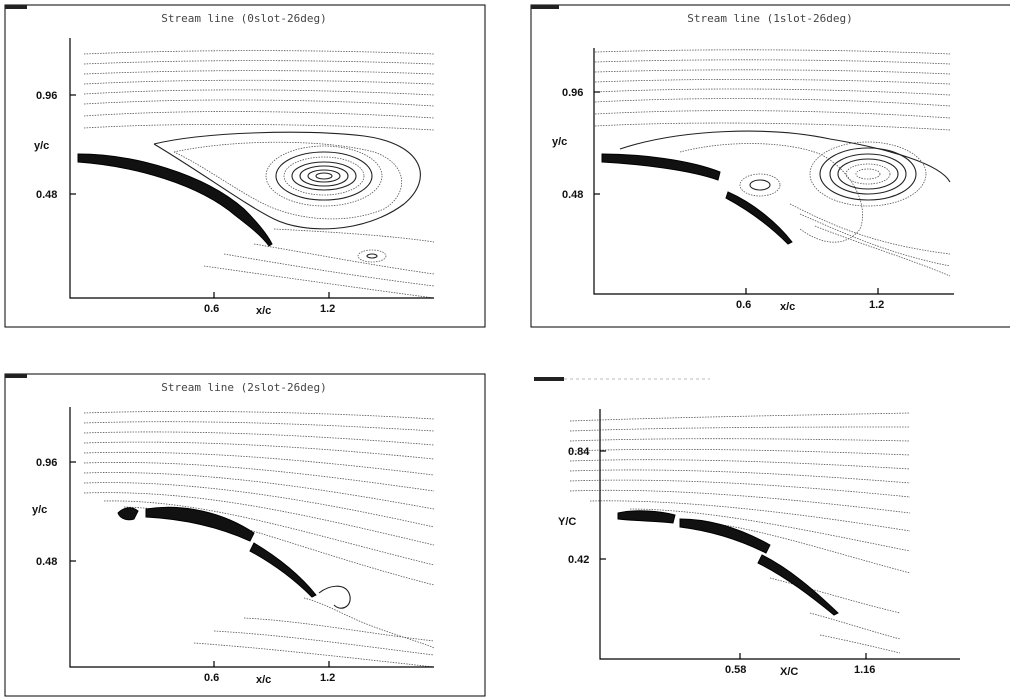 The image size is (1010, 697). What do you see at coordinates (244, 387) in the screenshot?
I see `panel-title: Stream line (2slot-26deg)` at bounding box center [244, 387].